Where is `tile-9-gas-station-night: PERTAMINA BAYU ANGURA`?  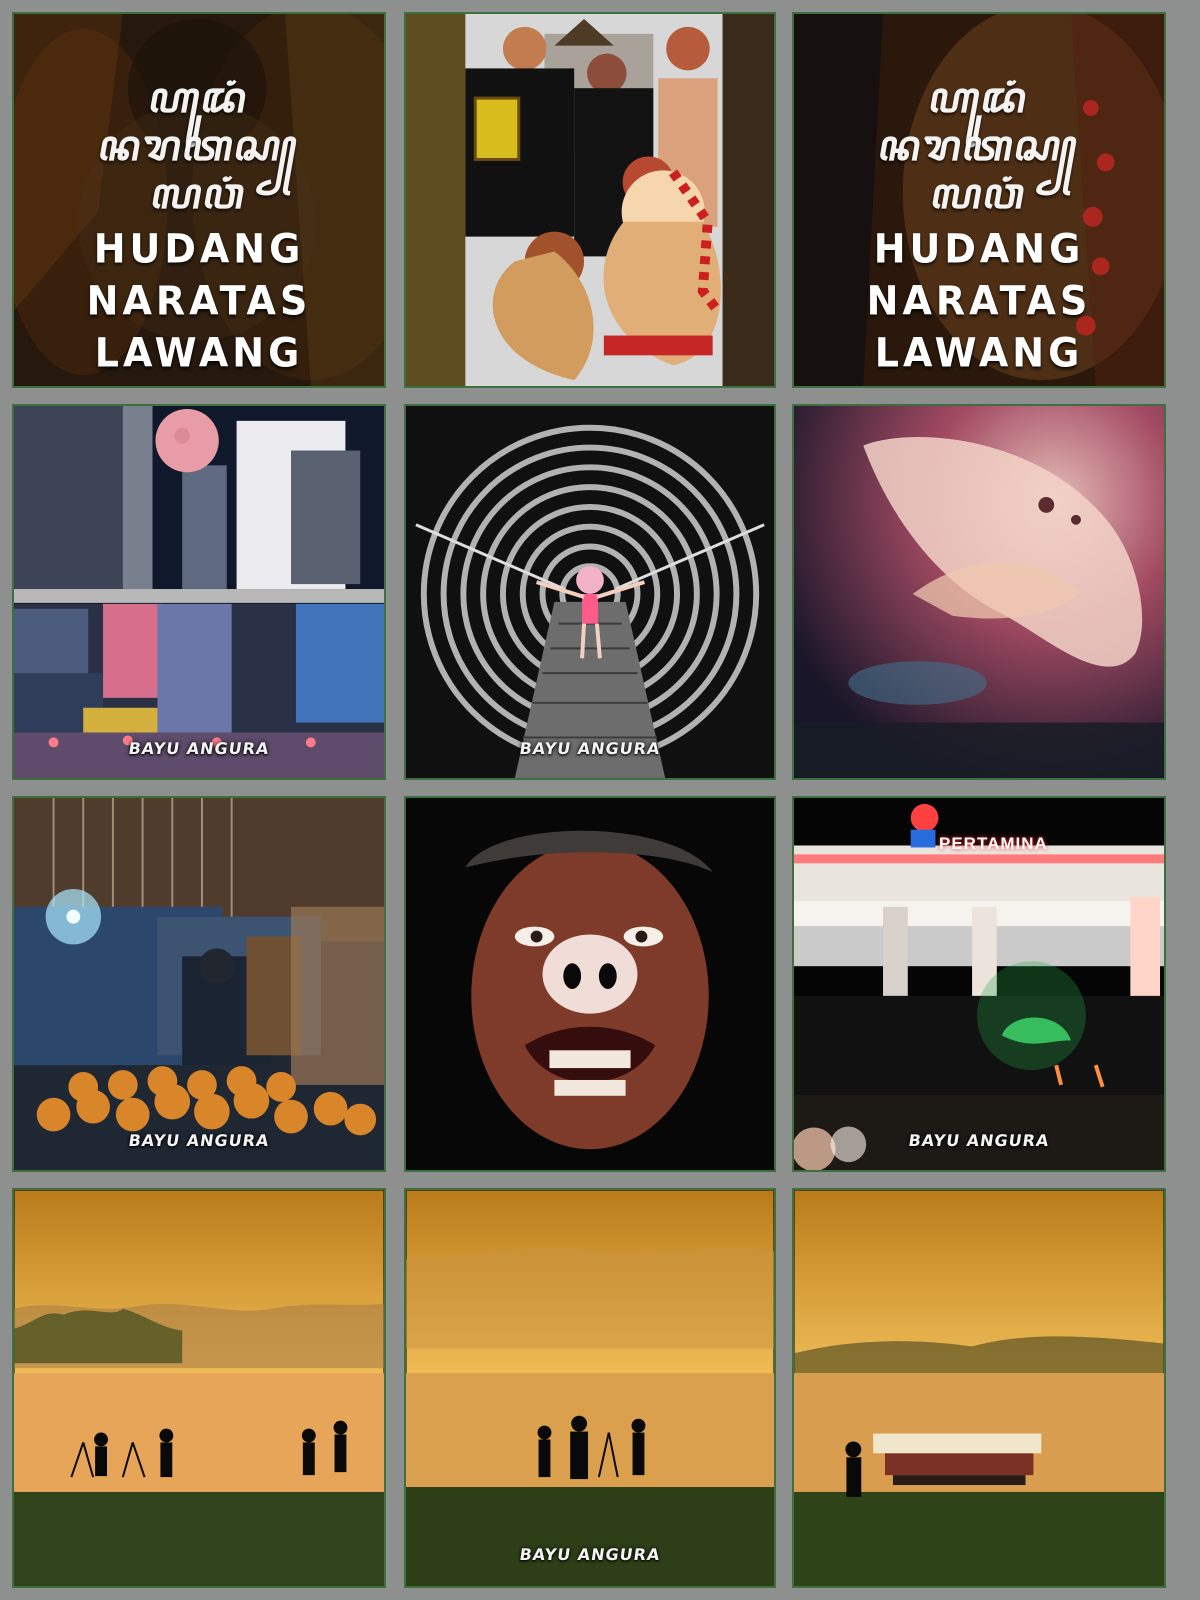
tile-9-gas-station-night: PERTAMINA BAYU ANGURA is located at coordinates (979, 984).